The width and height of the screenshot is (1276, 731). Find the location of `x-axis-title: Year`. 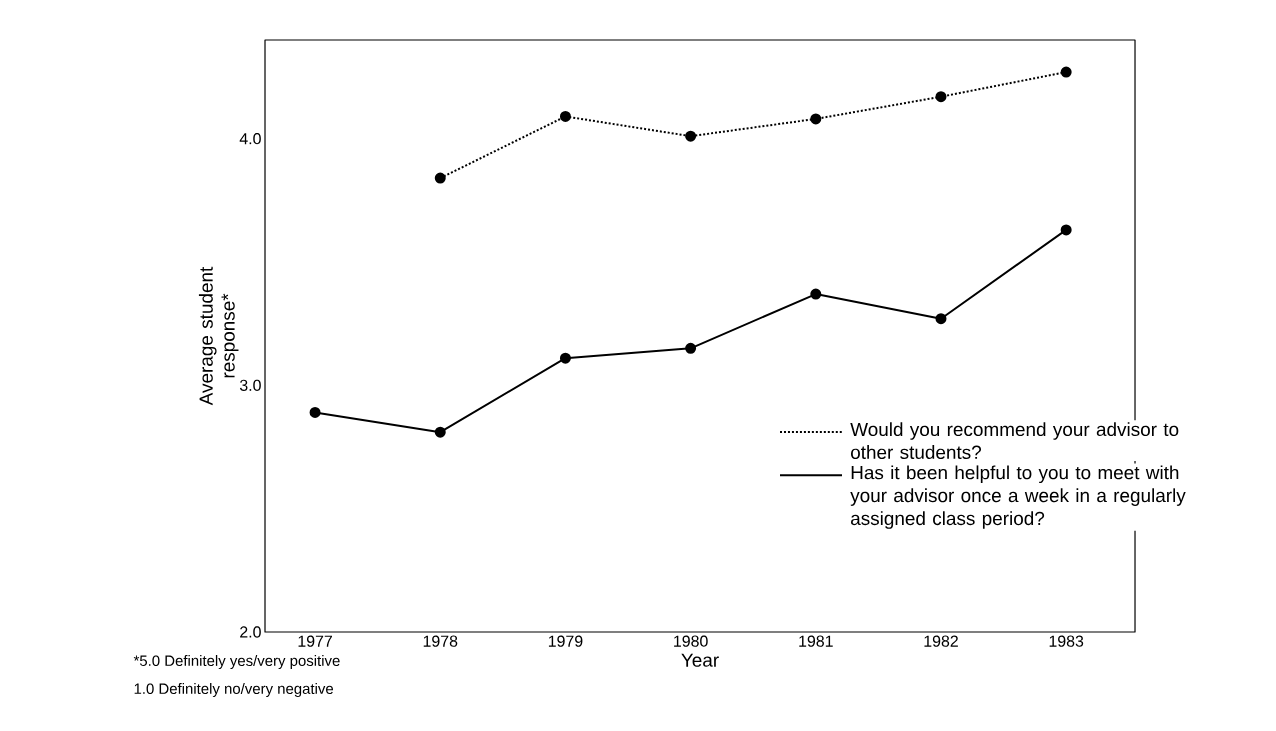

x-axis-title: Year is located at coordinates (700, 660).